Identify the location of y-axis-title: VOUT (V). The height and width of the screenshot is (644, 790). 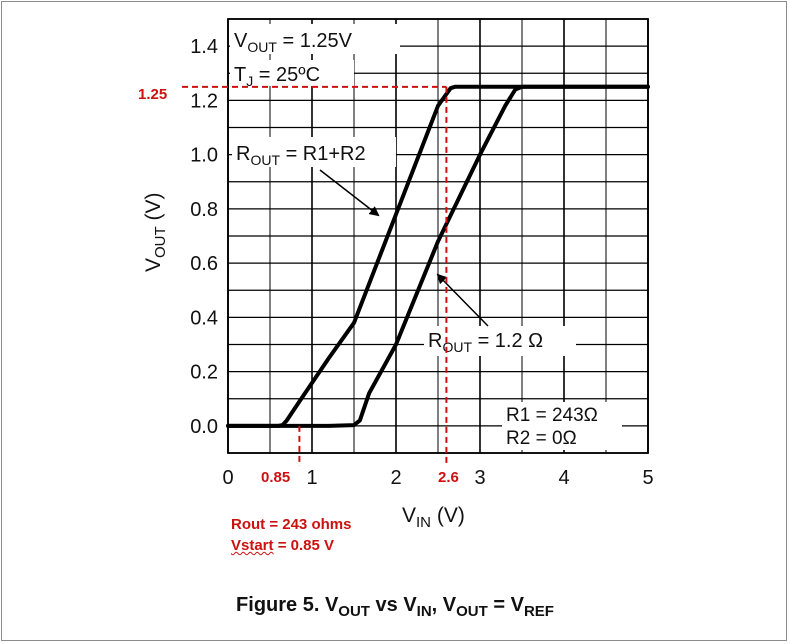
(155, 232).